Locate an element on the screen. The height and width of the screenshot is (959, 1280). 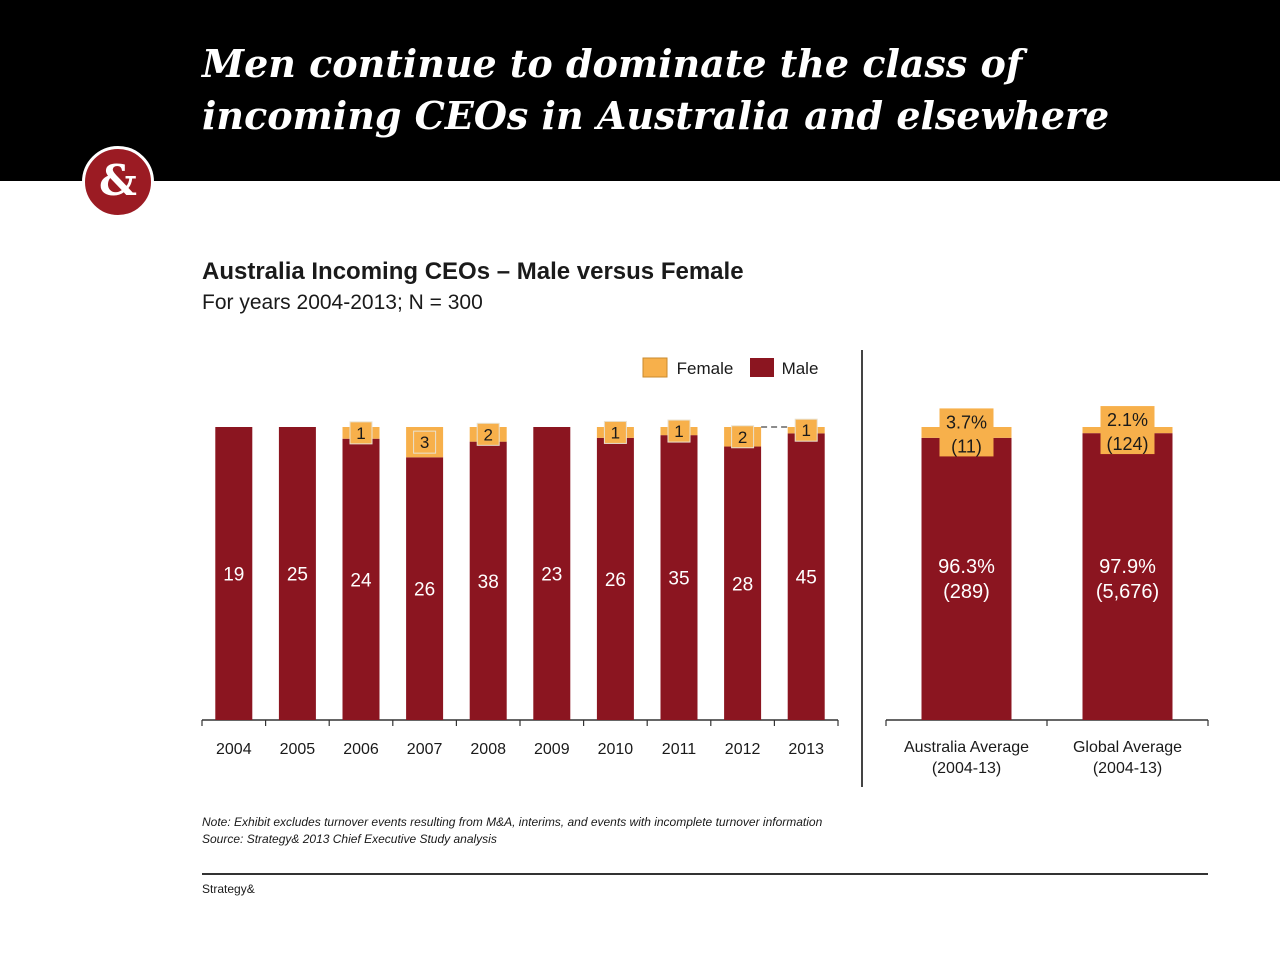
bar-label-male: 23 is located at coordinates (551, 575).